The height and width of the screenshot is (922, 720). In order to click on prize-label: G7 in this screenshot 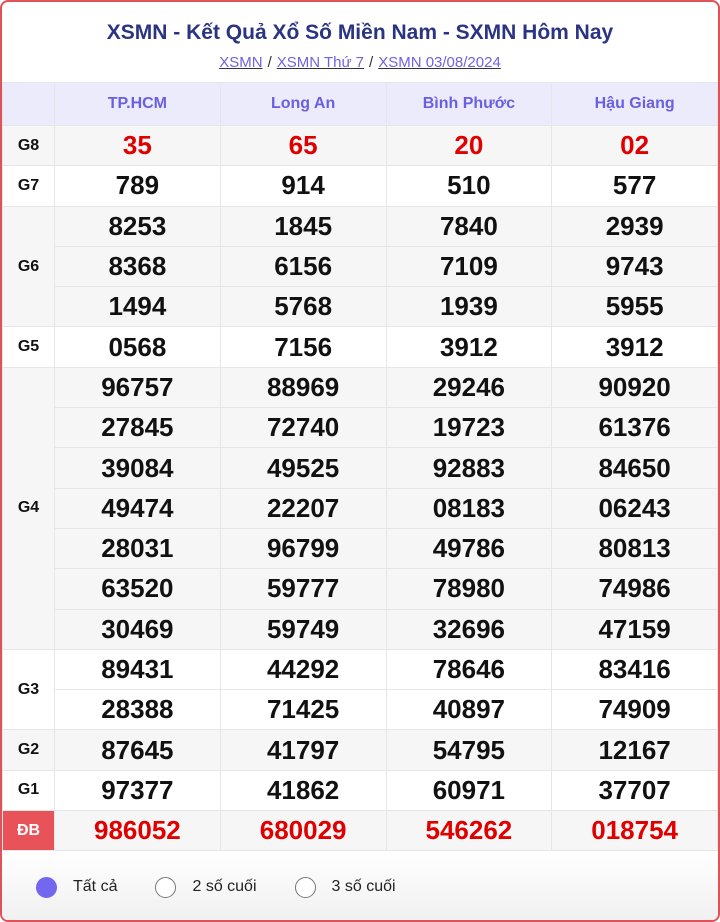, I will do `click(28, 186)`.